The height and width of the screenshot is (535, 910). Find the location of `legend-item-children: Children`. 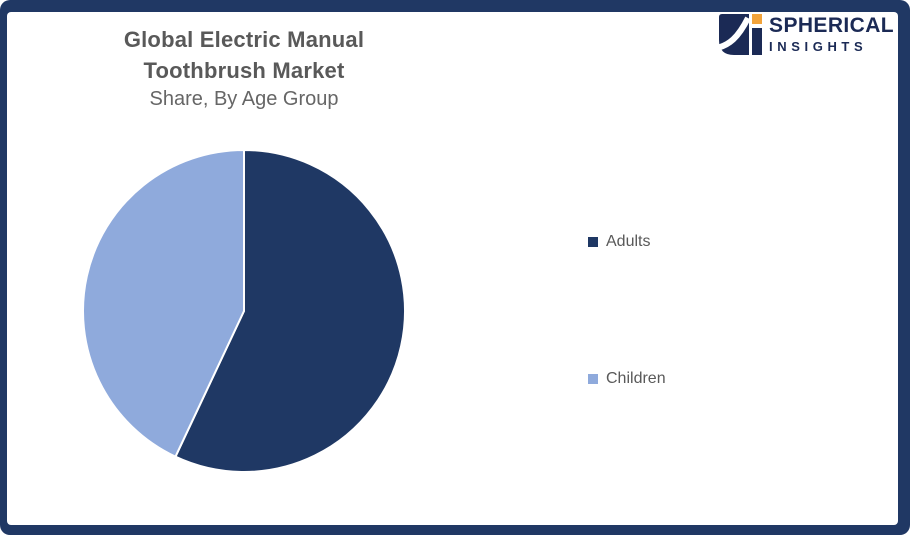

legend-item-children: Children is located at coordinates (627, 378).